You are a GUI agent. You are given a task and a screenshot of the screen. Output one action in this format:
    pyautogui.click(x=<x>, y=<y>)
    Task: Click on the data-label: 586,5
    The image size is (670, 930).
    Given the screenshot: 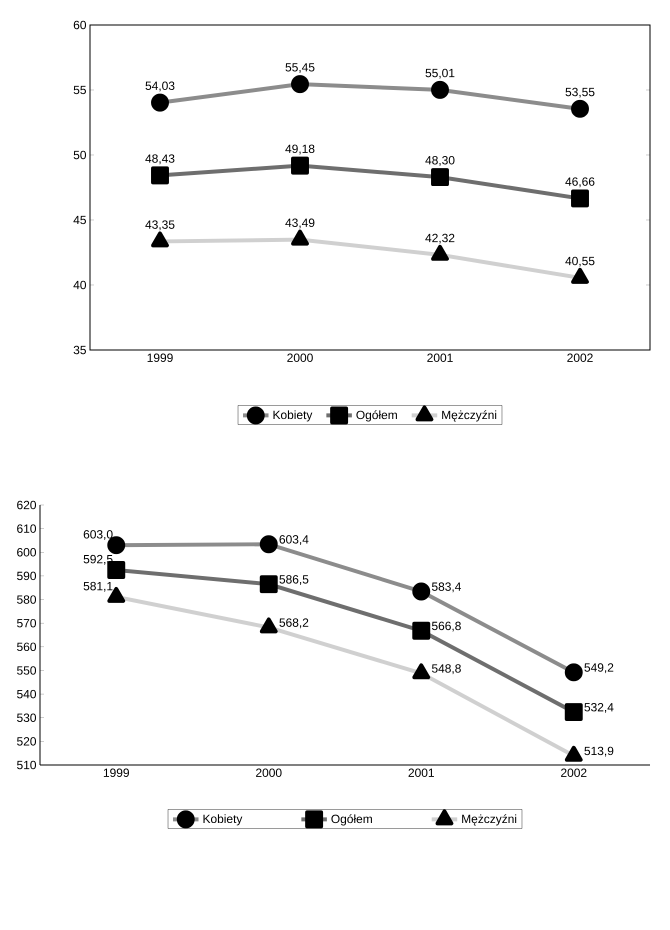 What is the action you would take?
    pyautogui.click(x=293, y=580)
    